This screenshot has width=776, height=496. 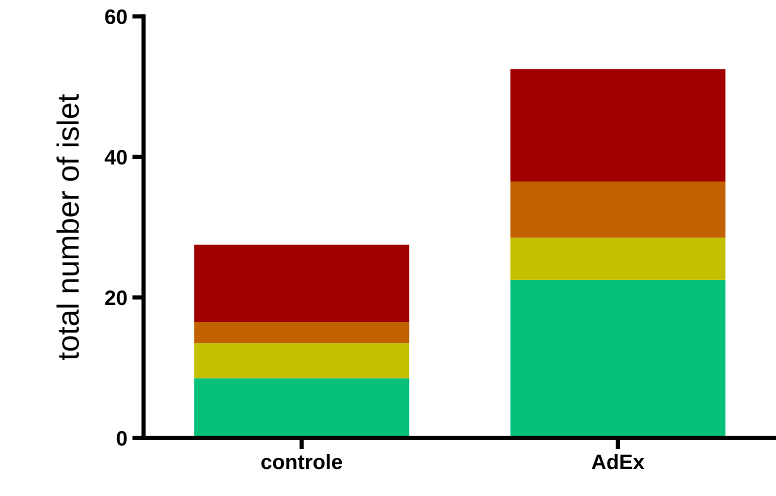 I want to click on y-tick-label: 40, so click(x=115, y=157).